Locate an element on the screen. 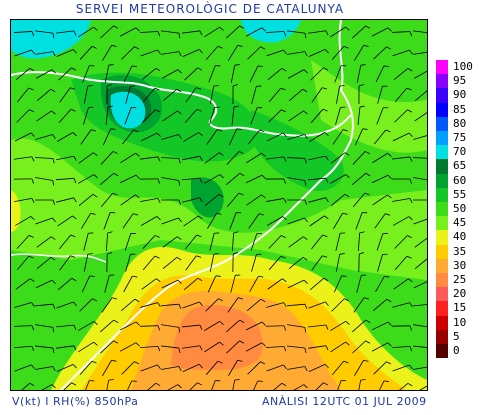  legend-item: 25 is located at coordinates (460, 280).